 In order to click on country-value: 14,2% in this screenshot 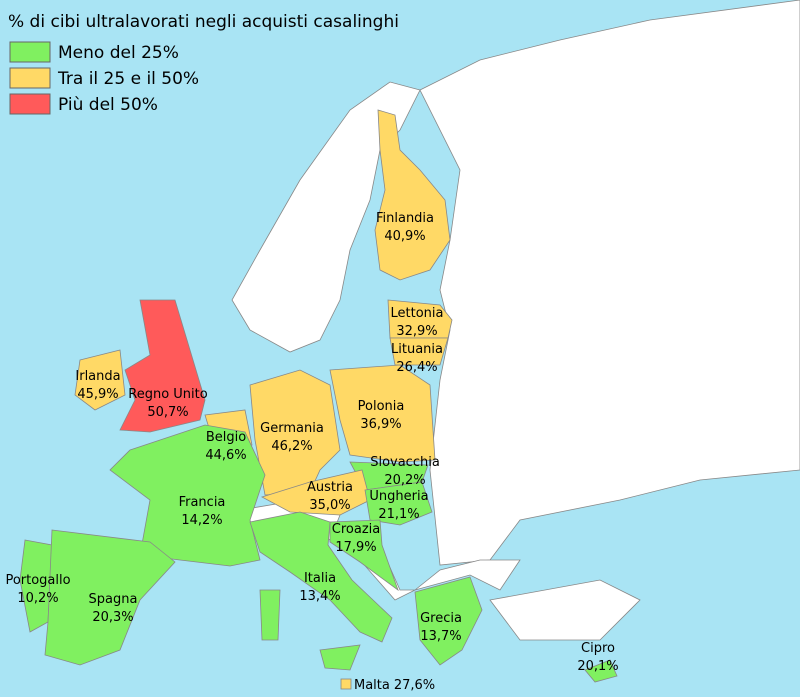, I will do `click(201, 520)`.